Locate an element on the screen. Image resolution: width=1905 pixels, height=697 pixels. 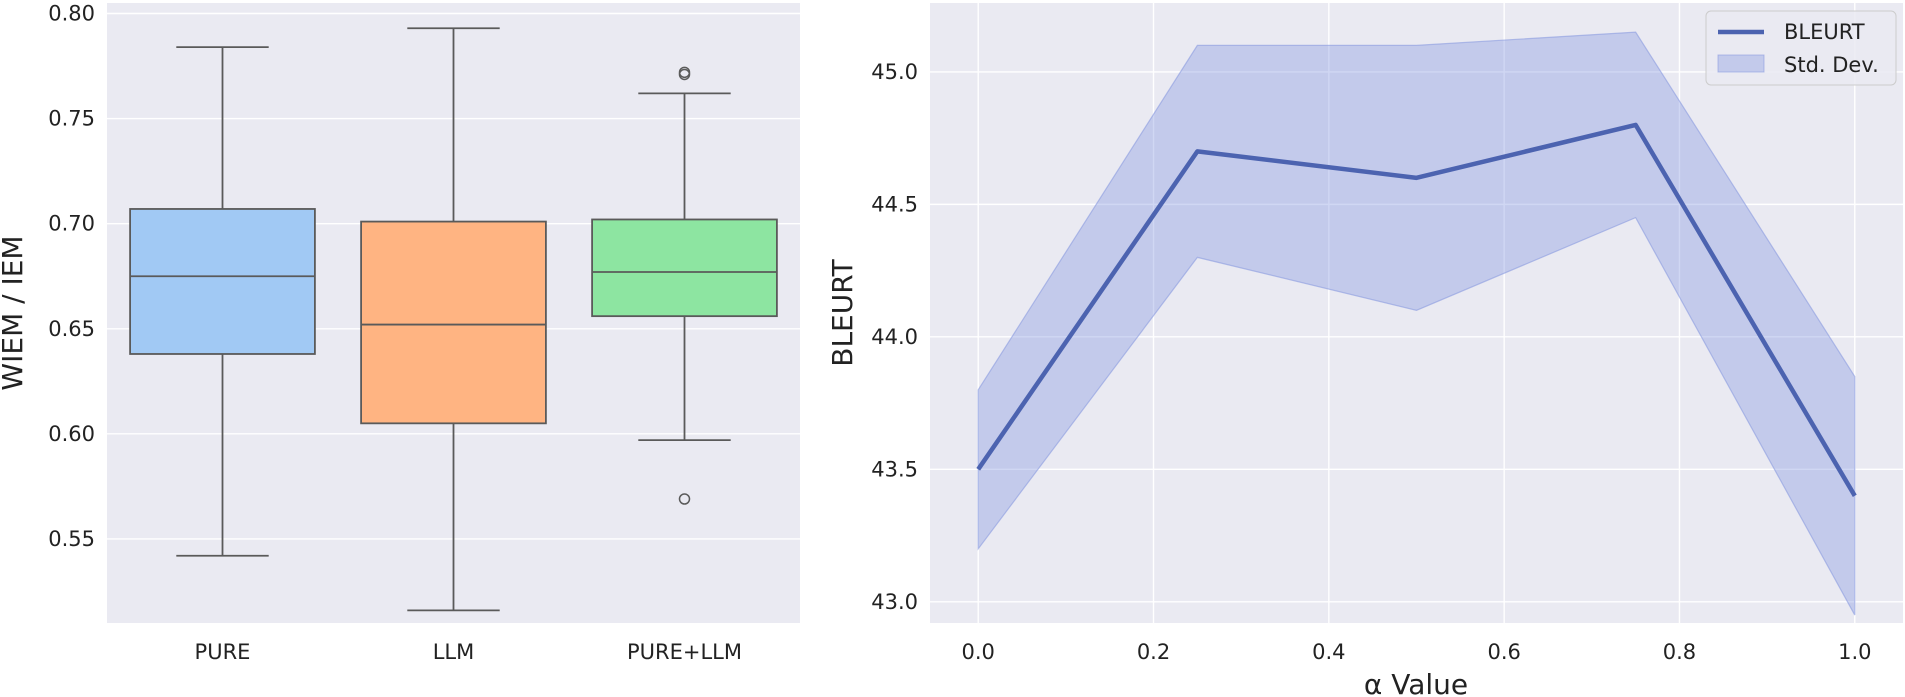
boxplot-y-tick-label: 0.65 is located at coordinates (71, 329).